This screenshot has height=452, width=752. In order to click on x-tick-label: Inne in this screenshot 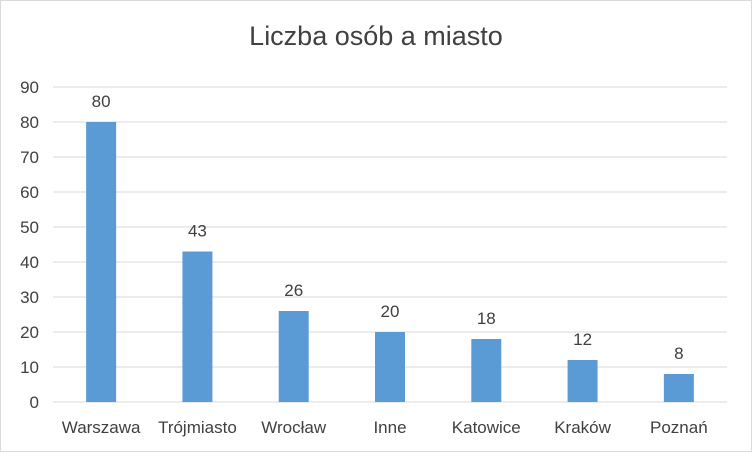, I will do `click(389, 427)`.